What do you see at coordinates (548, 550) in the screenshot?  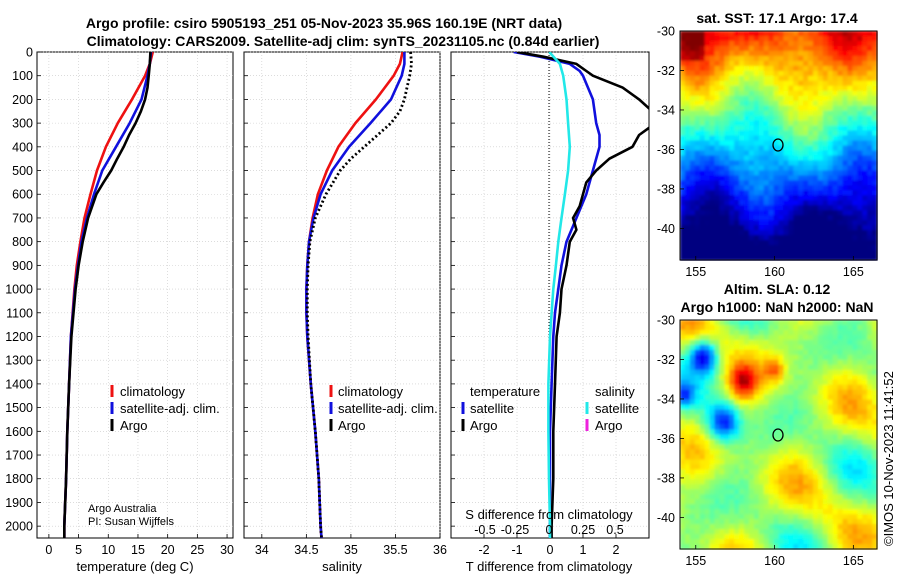 I see `t-difference-tick-labels: -2 -1 0 1 2` at bounding box center [548, 550].